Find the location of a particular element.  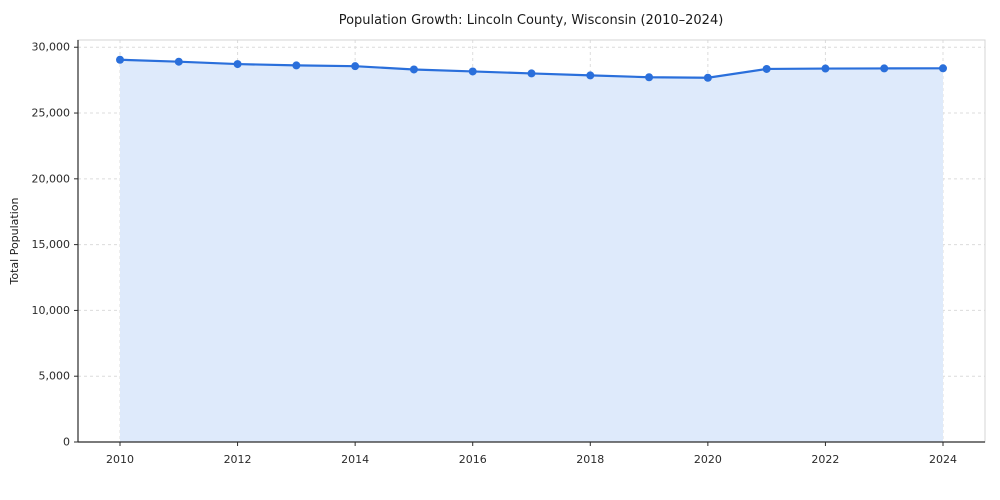

y-tick-label: 5,000 is located at coordinates (55, 376).